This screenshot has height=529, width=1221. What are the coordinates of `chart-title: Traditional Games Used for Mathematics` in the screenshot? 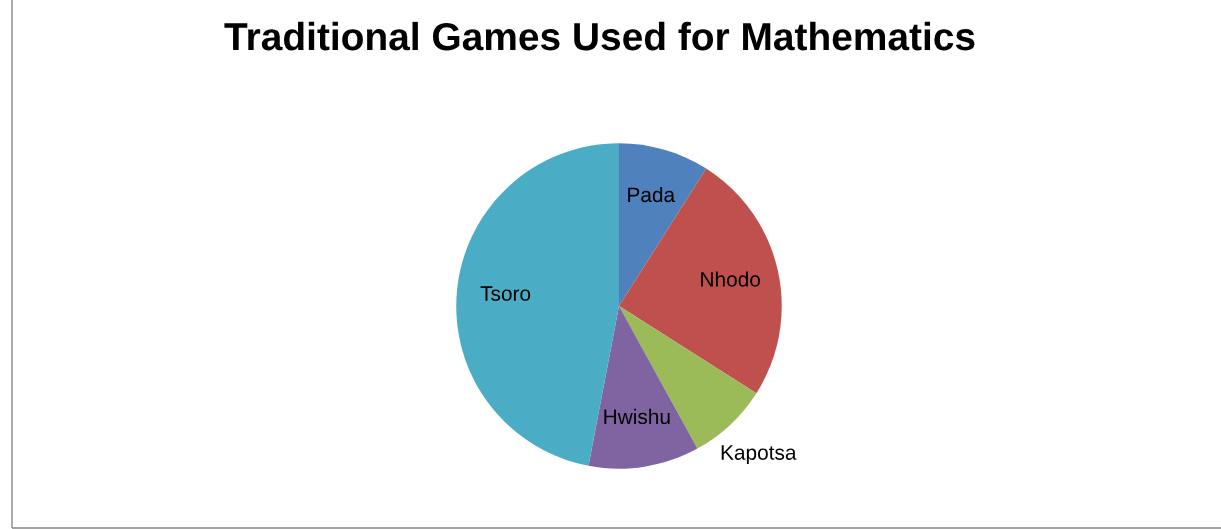 It's located at (599, 36).